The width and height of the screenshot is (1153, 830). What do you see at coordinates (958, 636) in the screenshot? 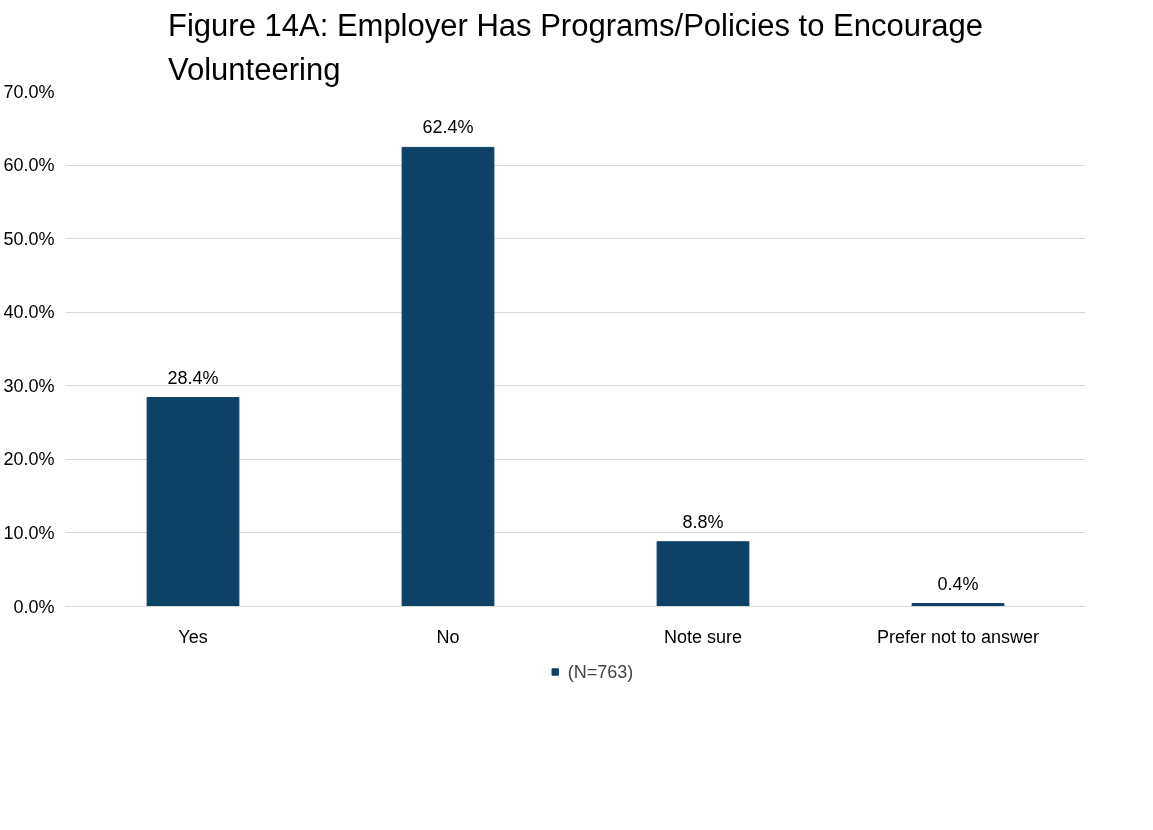
I see `x-tick-label: Prefer not to answer` at bounding box center [958, 636].